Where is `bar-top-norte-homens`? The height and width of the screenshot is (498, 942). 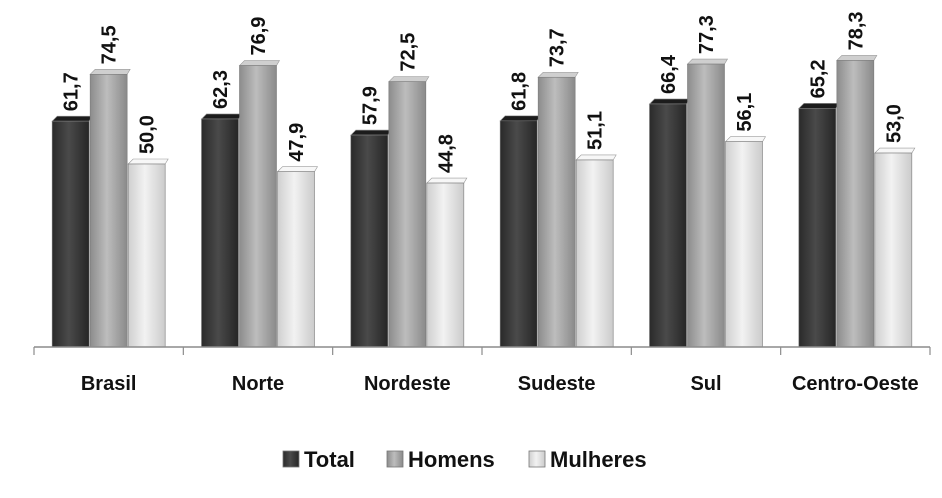
bar-top-norte-homens is located at coordinates (259, 63).